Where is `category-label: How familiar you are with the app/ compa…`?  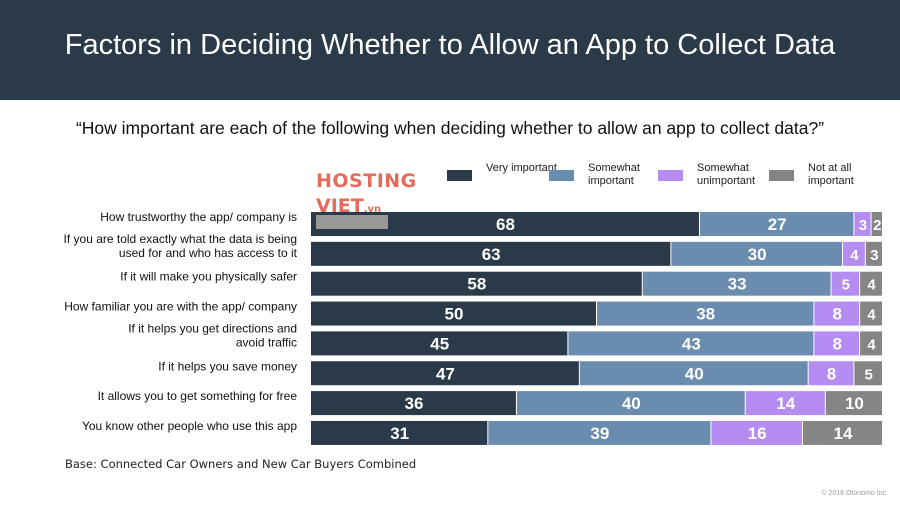
category-label: How familiar you are with the app/ compa… is located at coordinates (180, 307).